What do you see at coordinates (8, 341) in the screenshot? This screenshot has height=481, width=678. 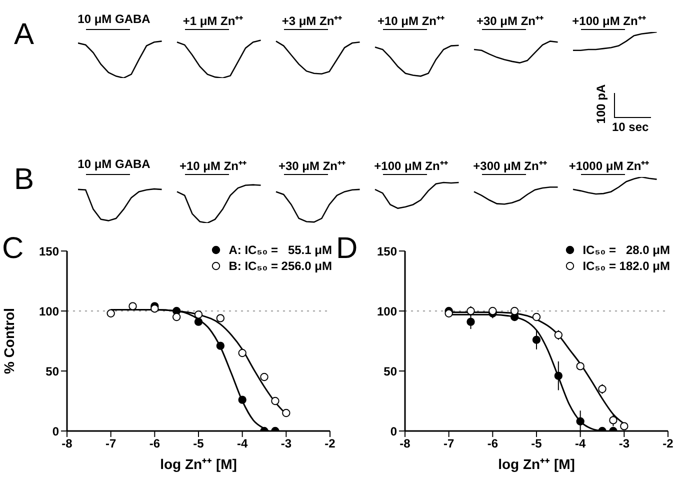 I see `y-axis-title: % Control` at bounding box center [8, 341].